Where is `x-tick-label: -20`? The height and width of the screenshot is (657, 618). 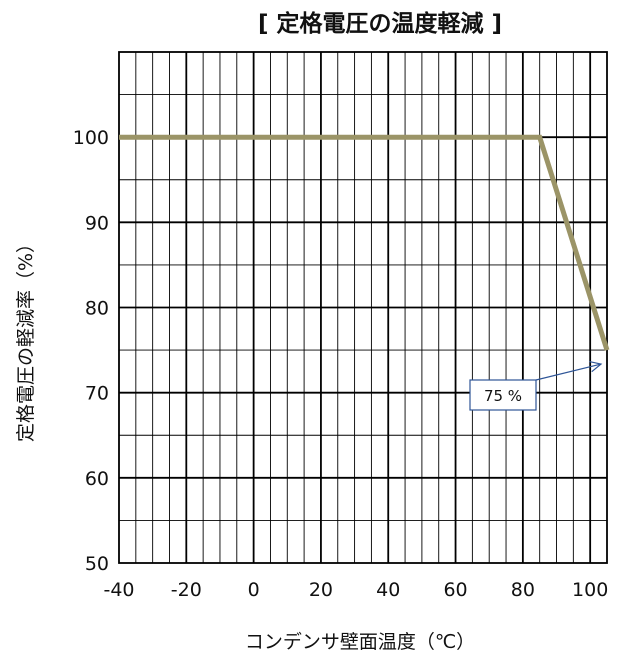
x-tick-label: -20 is located at coordinates (186, 590).